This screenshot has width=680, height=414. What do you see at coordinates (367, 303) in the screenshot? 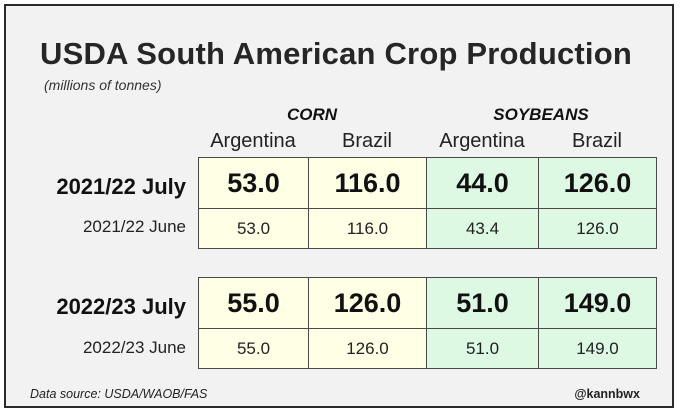
I see `cell-2022-23-july-corn-brazil: 126.0` at bounding box center [367, 303].